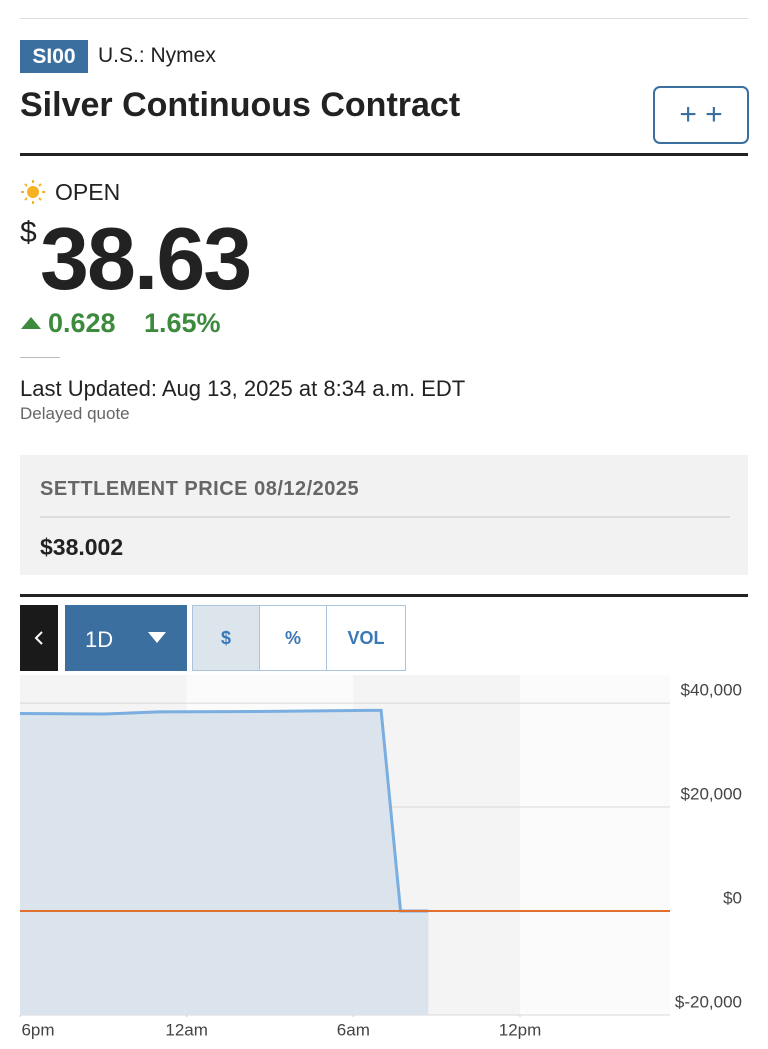  Describe the element at coordinates (366, 638) in the screenshot. I see `mode-button: VOL` at that location.